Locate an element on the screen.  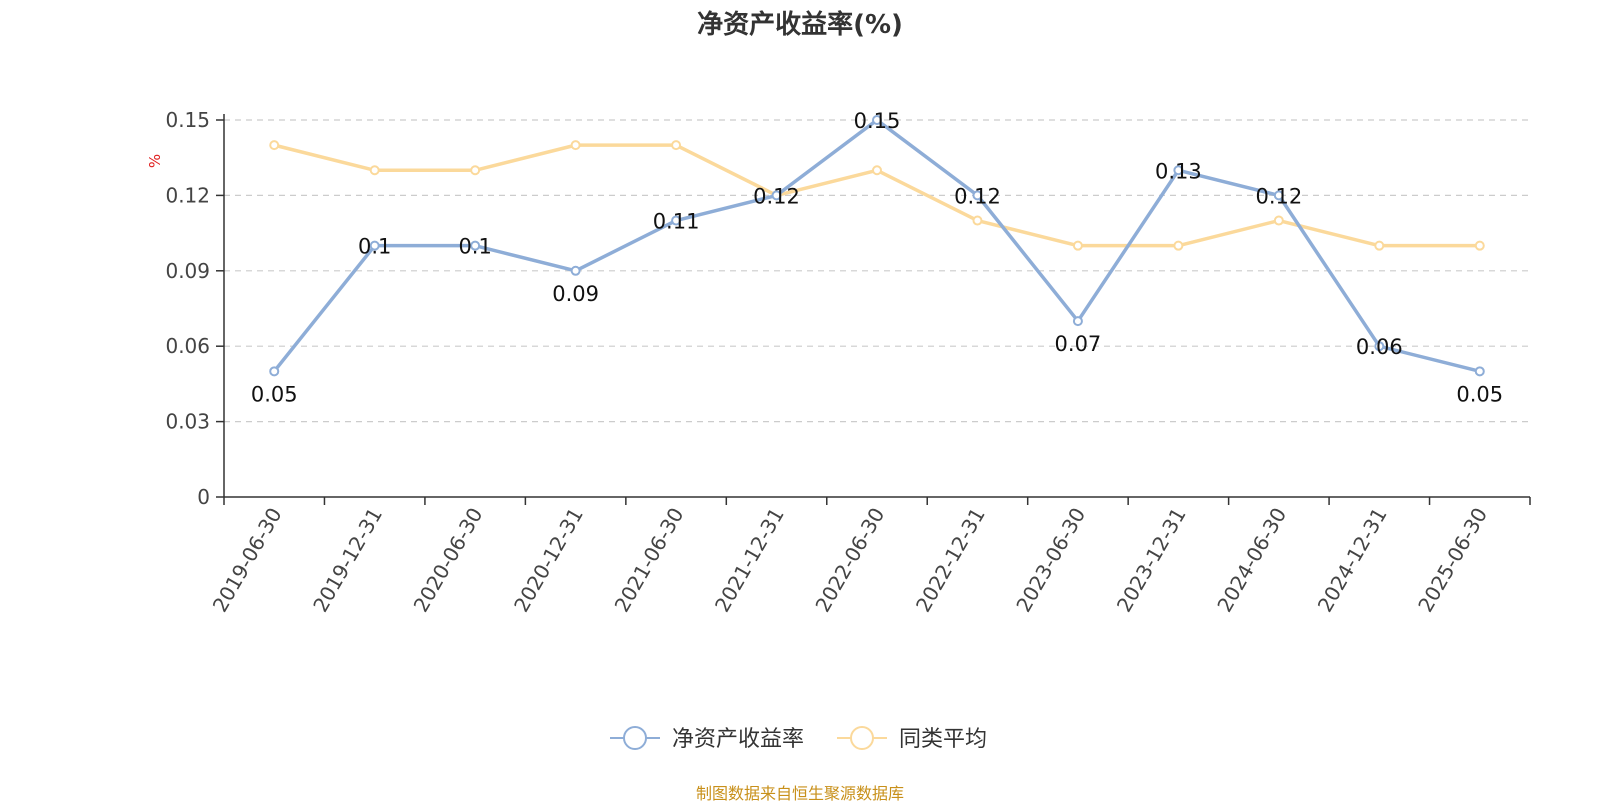
legend-label: 净资产收益率 is located at coordinates (738, 739).